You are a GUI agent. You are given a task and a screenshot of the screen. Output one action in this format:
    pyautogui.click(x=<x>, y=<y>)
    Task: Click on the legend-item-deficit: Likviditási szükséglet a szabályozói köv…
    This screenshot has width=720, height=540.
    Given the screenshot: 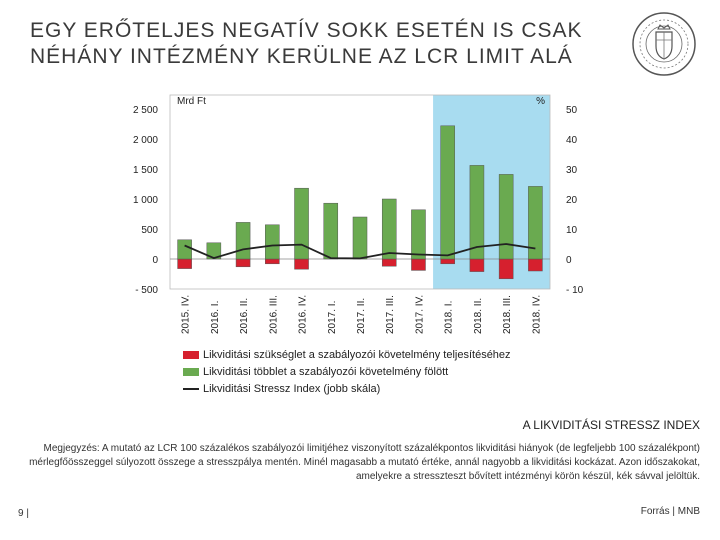 What is the action you would take?
    pyautogui.click(x=347, y=354)
    